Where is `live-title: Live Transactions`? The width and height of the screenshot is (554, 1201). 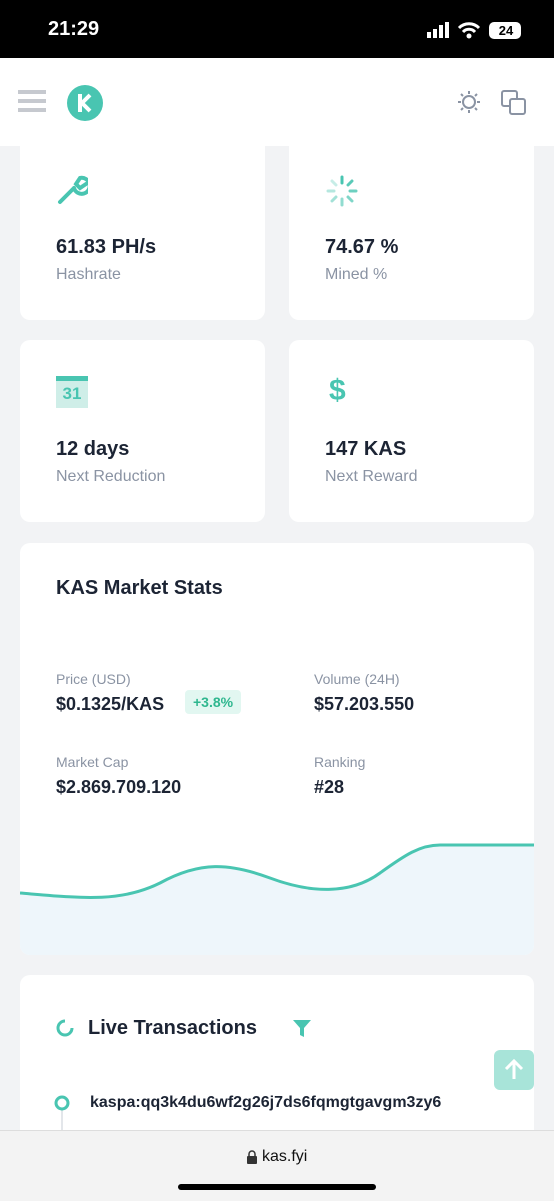 live-title: Live Transactions is located at coordinates (172, 1028).